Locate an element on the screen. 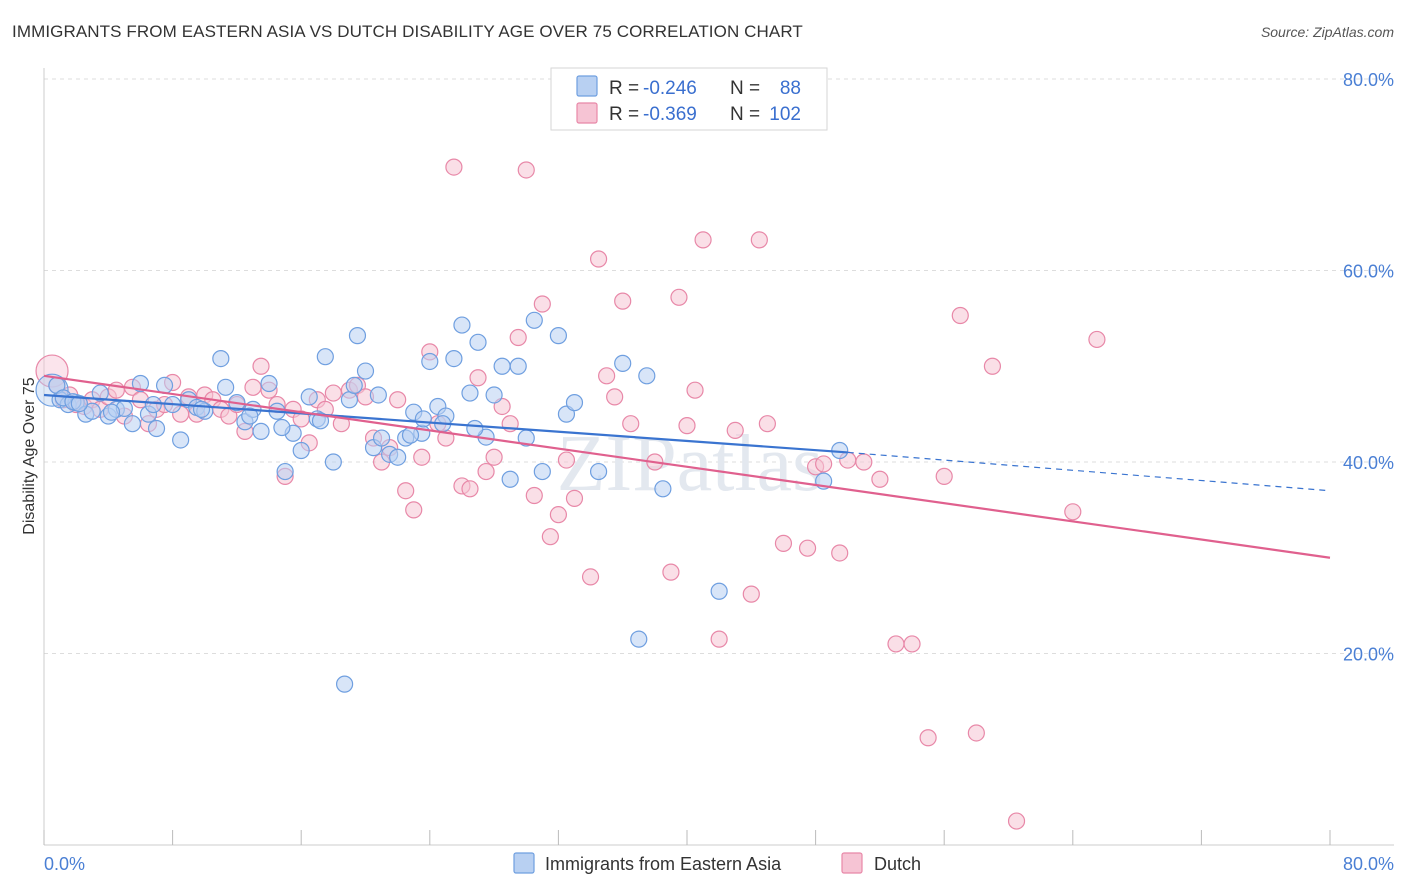 This screenshot has height=892, width=1406. x-axis-ticks is located at coordinates (687, 837).